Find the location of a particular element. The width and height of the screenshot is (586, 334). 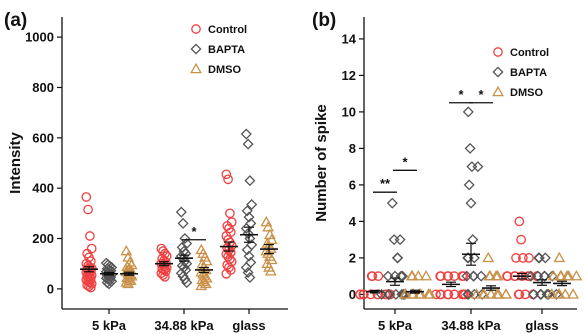

legend-marker-b-control is located at coordinates (498, 52).